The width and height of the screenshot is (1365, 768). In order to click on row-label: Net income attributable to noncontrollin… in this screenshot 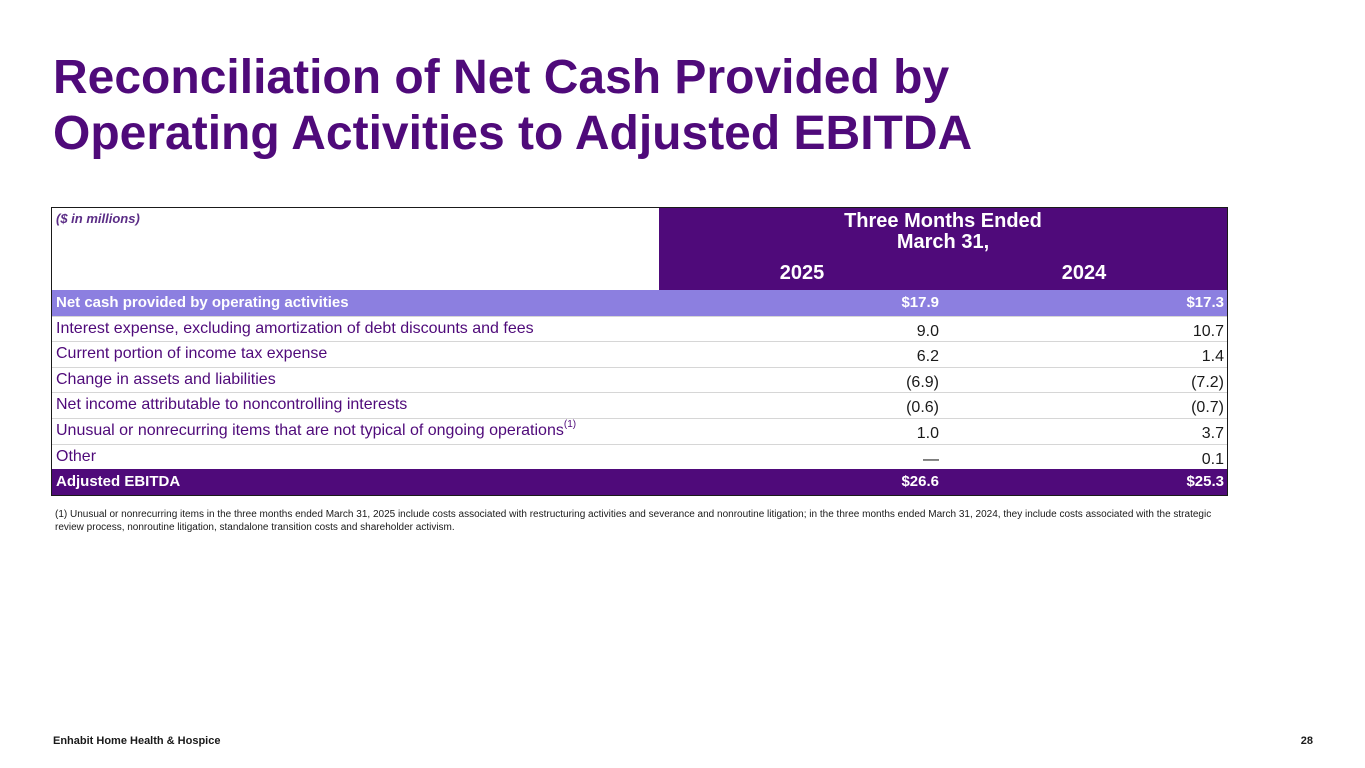, I will do `click(232, 405)`.